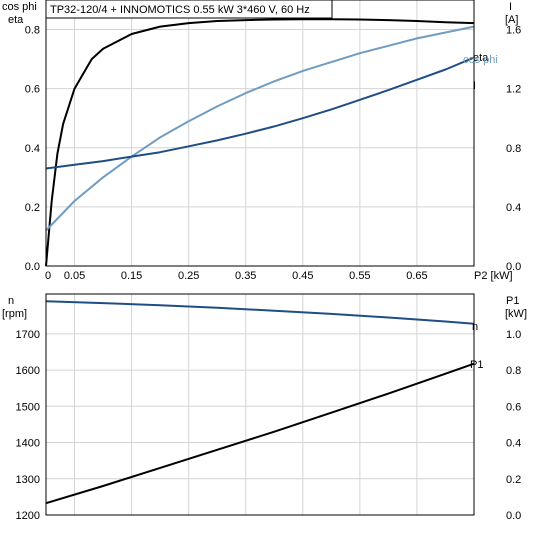 Image resolution: width=533 pixels, height=533 pixels. I want to click on bottom-right-axis-label-1: P1, so click(512, 301).